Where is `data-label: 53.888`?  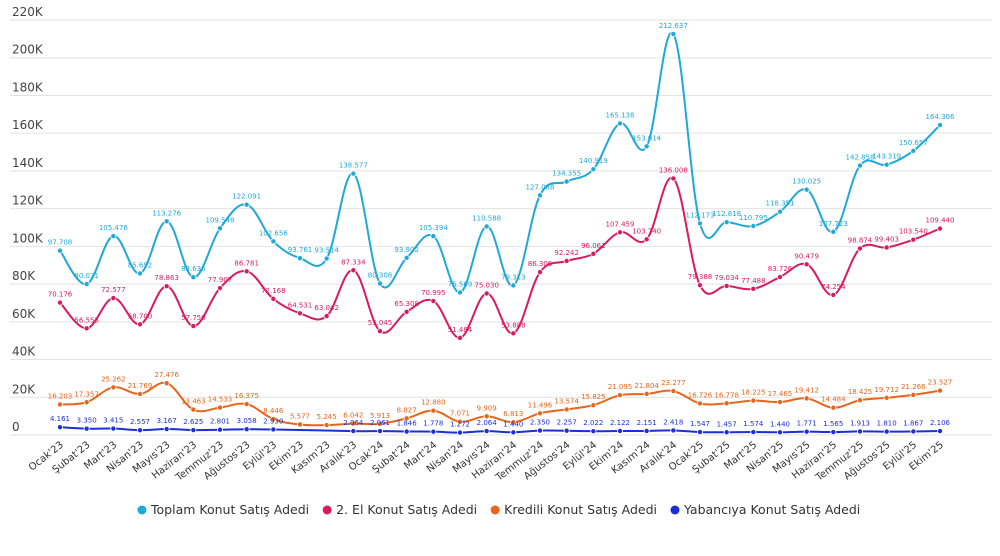 data-label: 53.888 is located at coordinates (513, 325).